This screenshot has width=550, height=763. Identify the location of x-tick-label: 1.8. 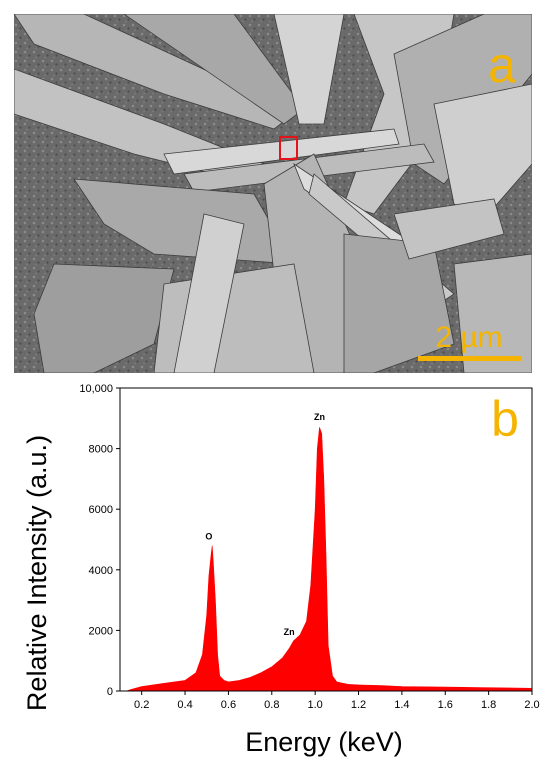
(488, 705).